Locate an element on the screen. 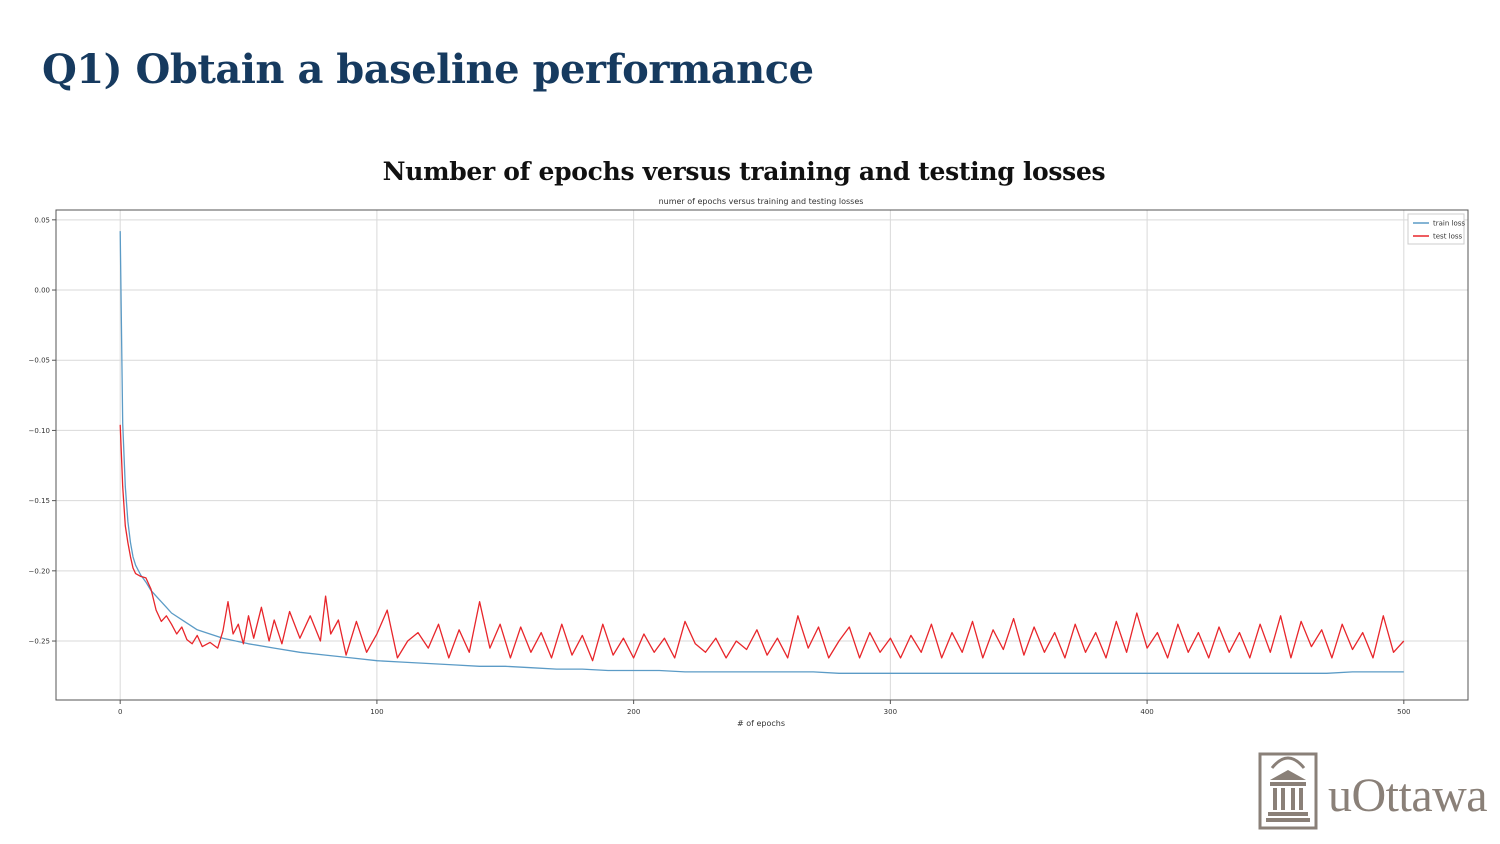  y-tick-label: 0.00 is located at coordinates (42, 291).